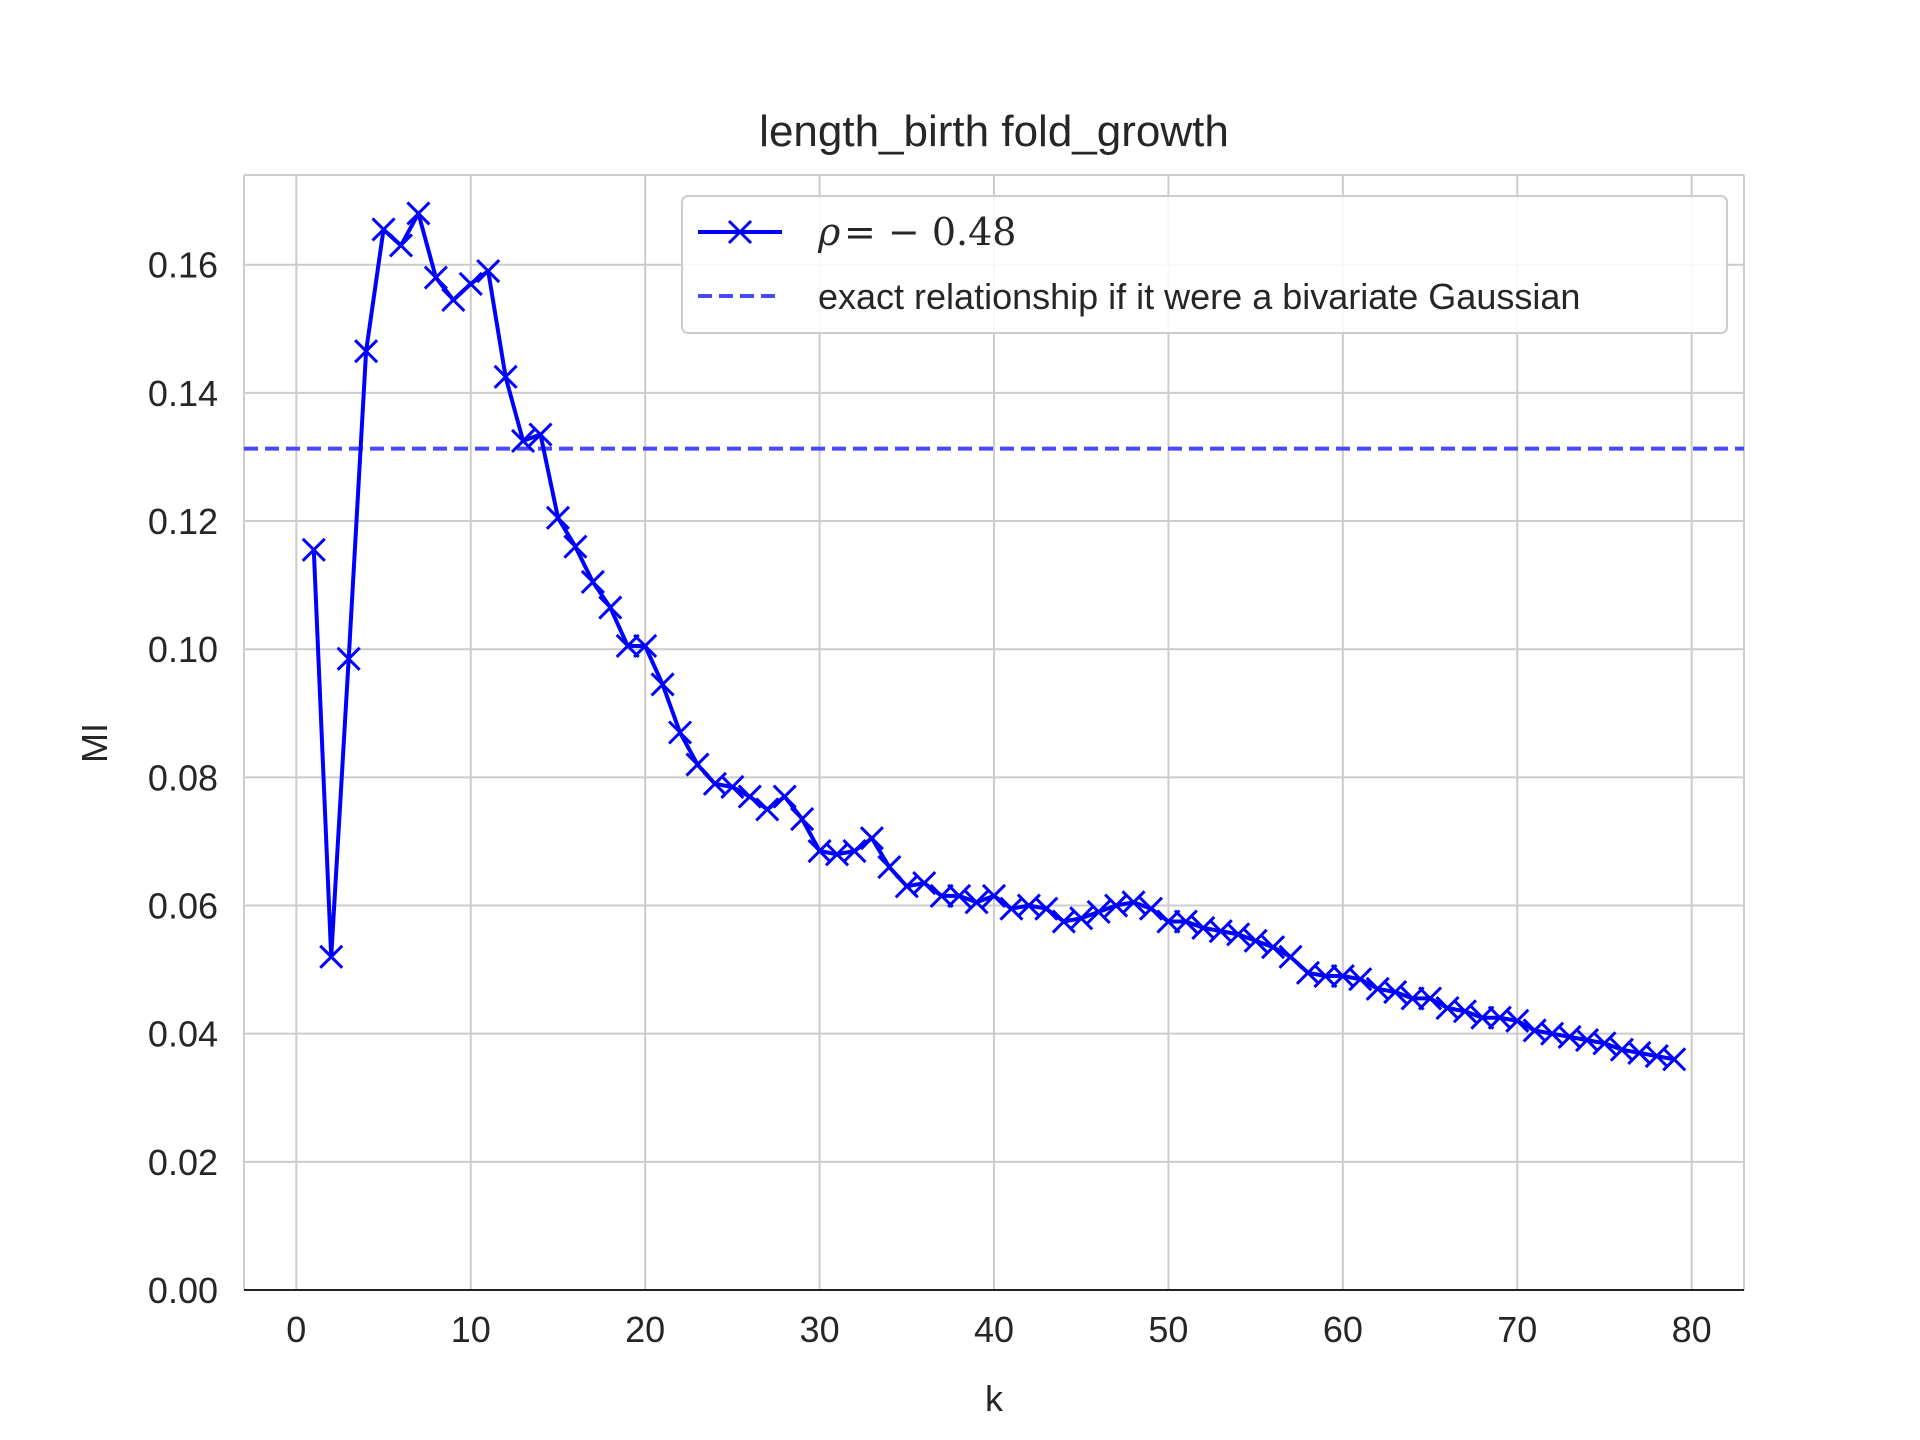 This screenshot has width=1920, height=1440. Describe the element at coordinates (183, 649) in the screenshot. I see `y-tick-label: 0.10` at that location.